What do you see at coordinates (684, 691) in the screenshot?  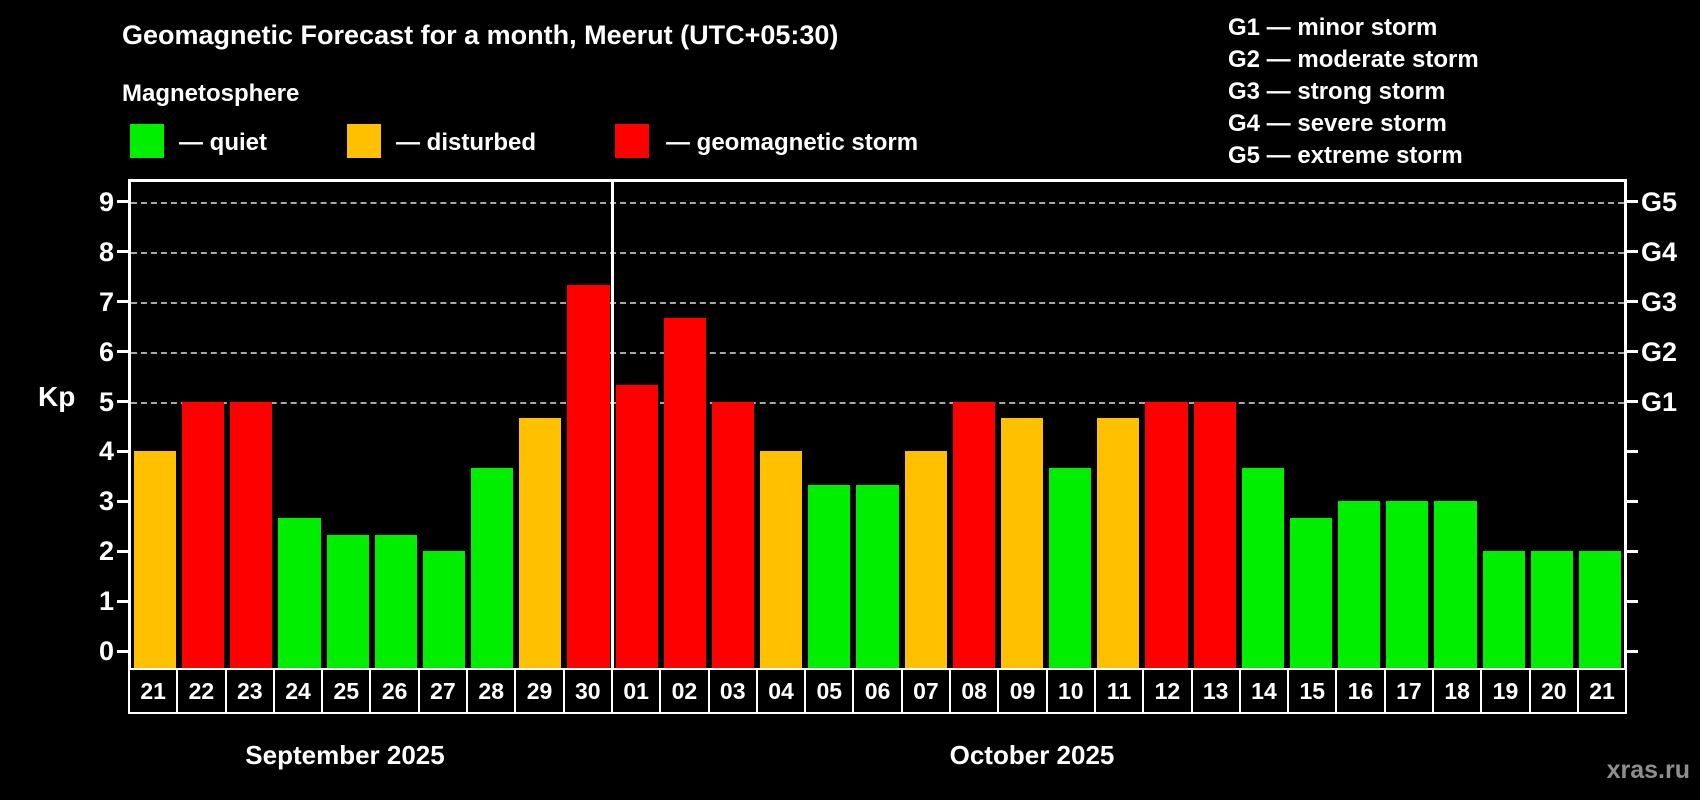 I see `day-label-02: 02` at bounding box center [684, 691].